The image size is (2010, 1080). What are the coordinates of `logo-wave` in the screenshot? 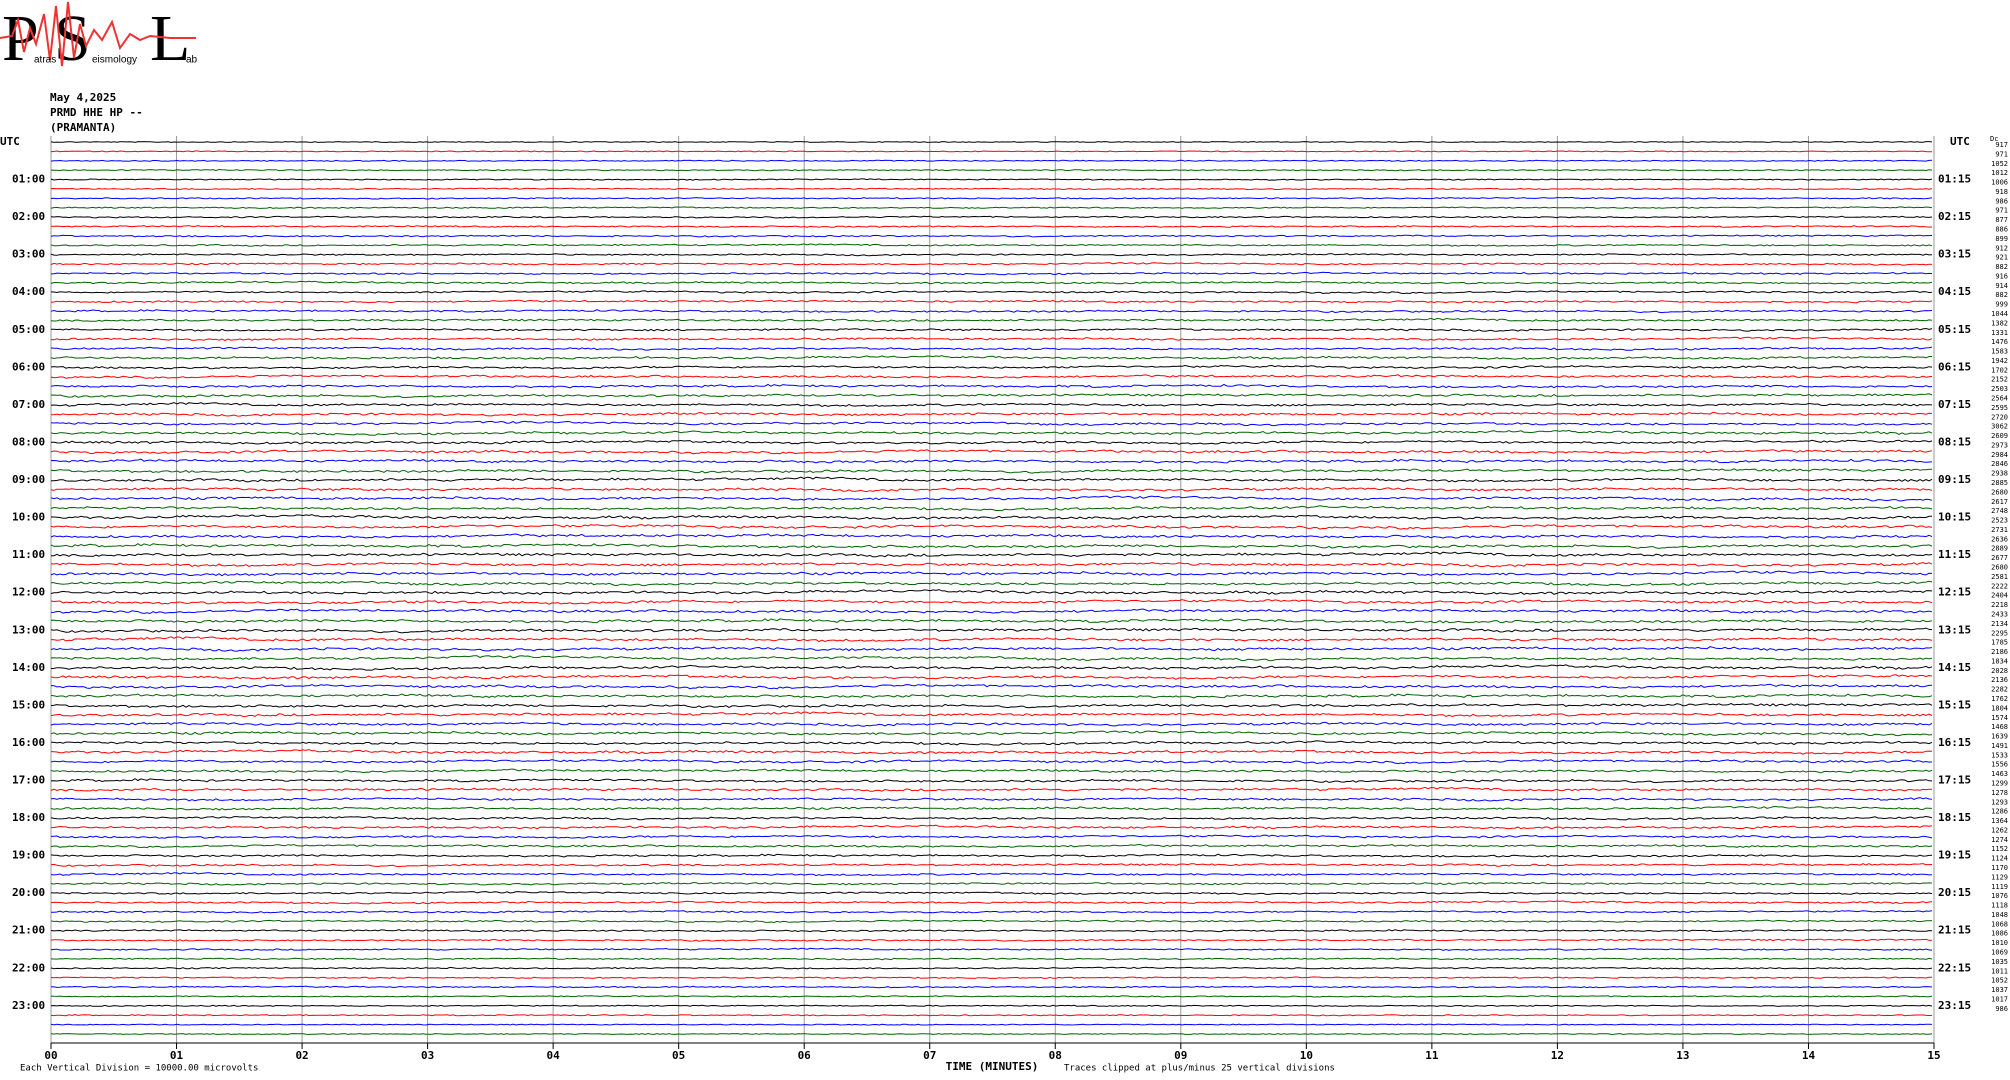 It's located at (98, 34).